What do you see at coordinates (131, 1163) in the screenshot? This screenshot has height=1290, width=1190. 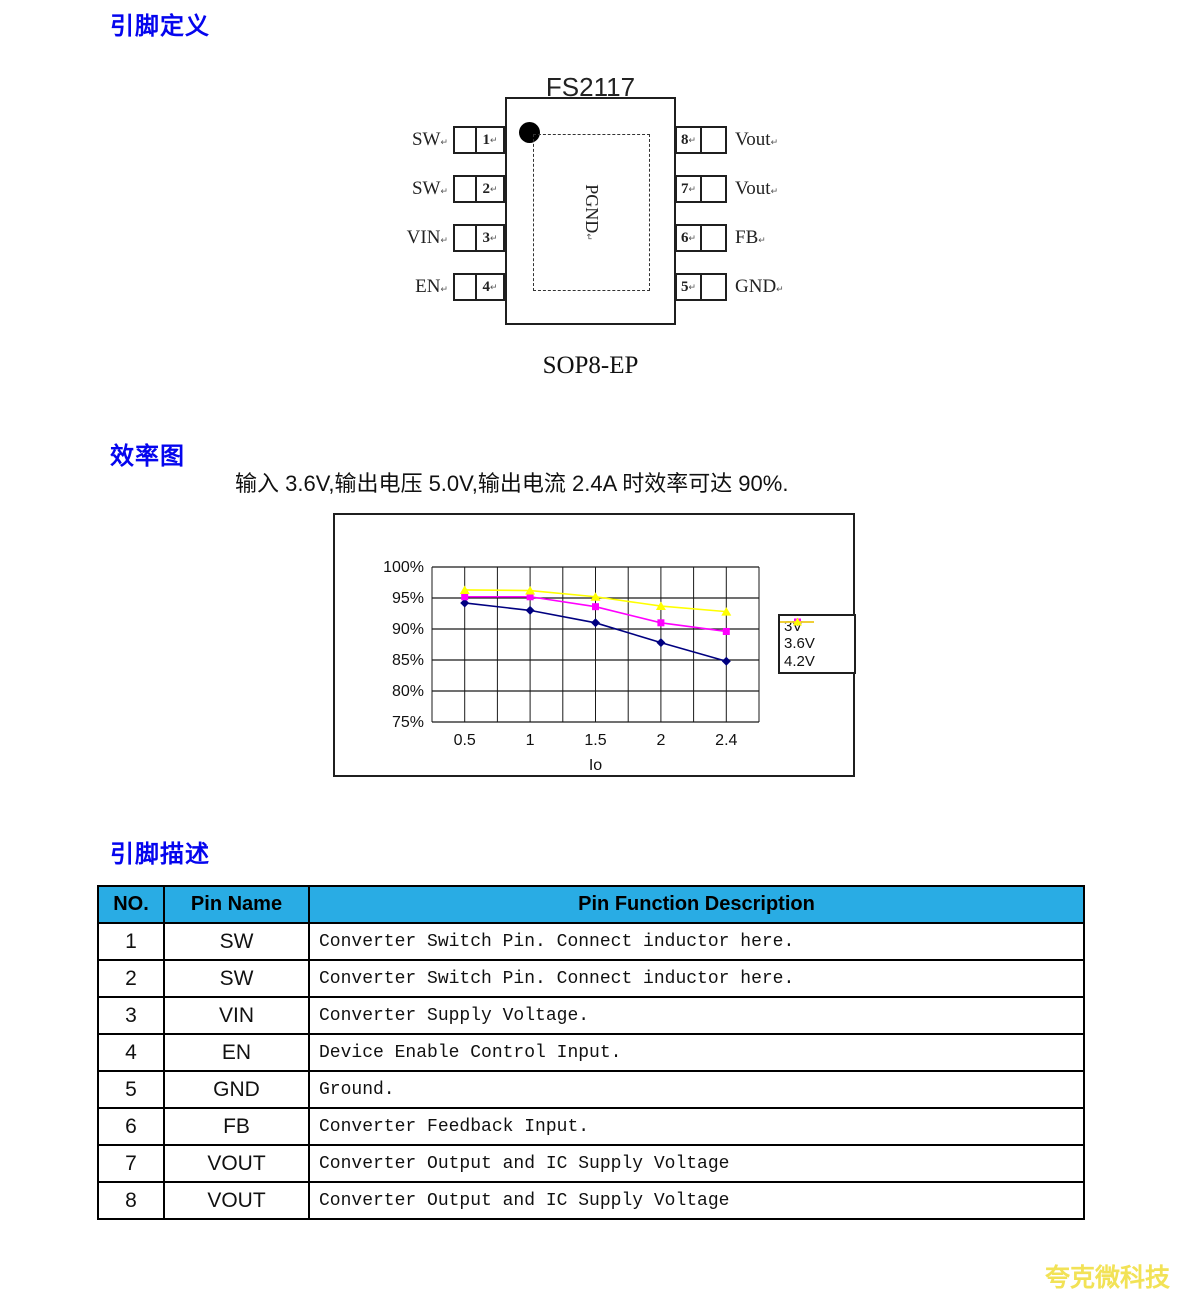 I see `pin-no-cell: 7` at bounding box center [131, 1163].